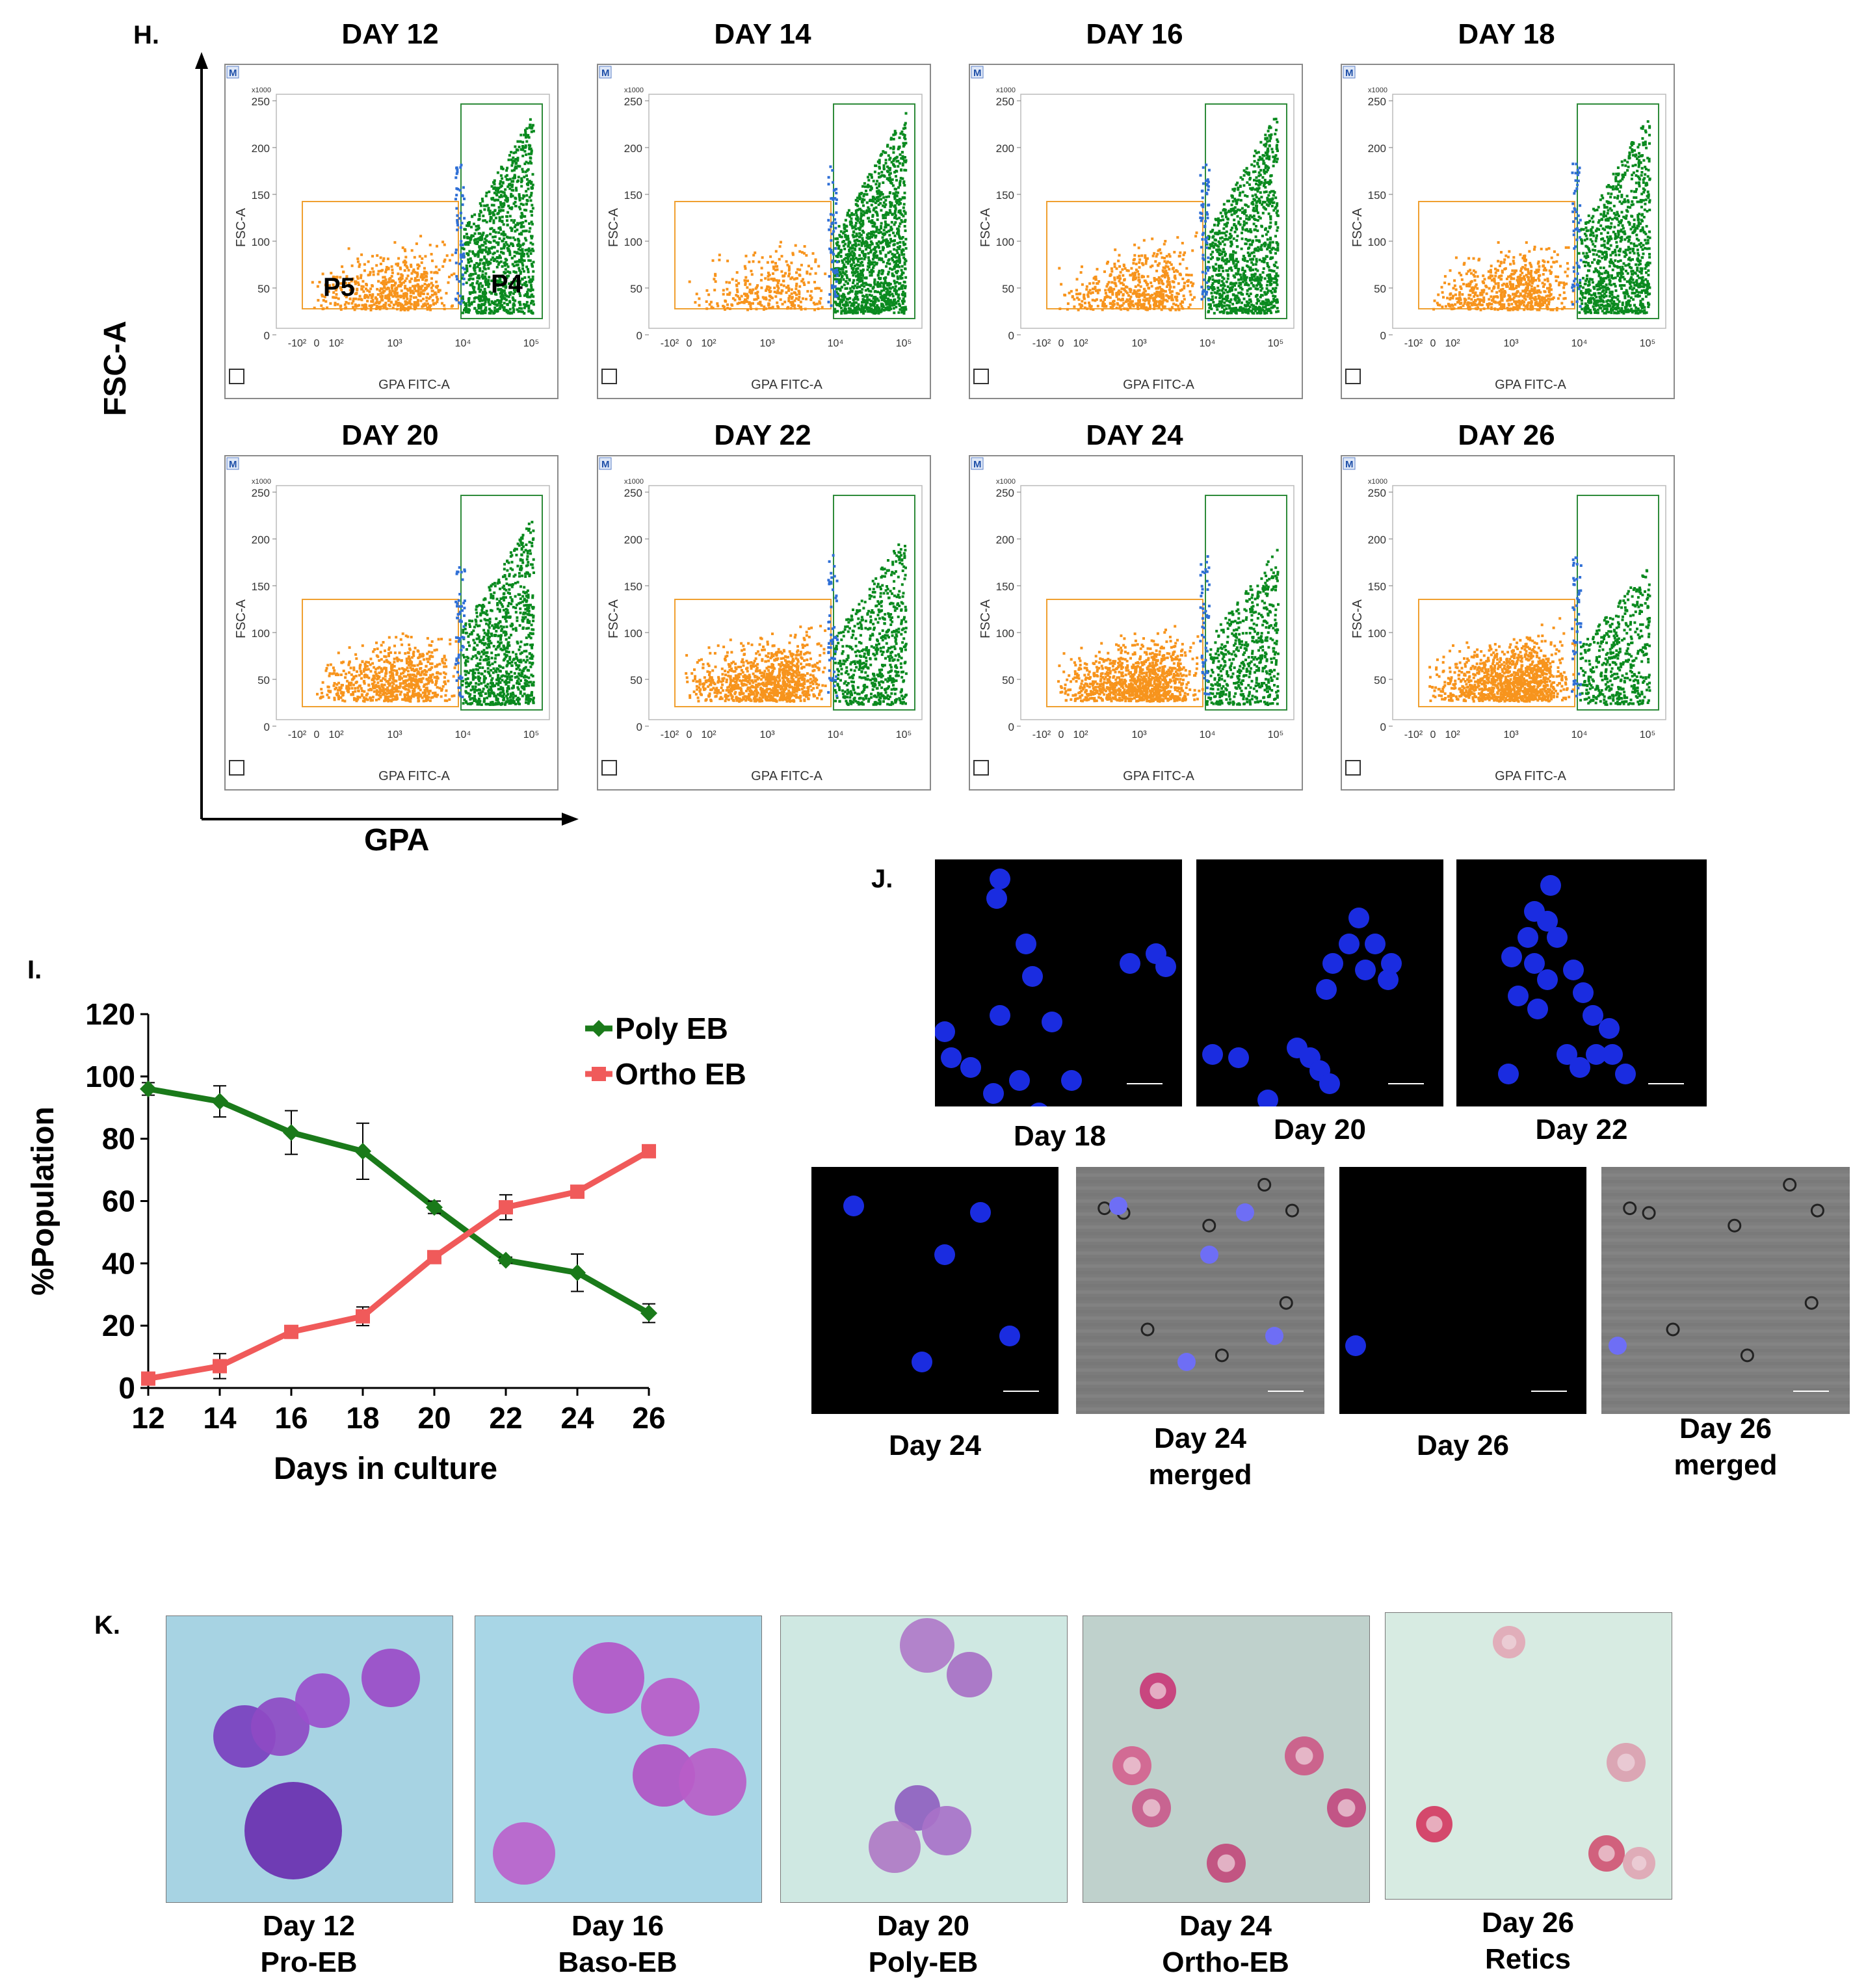 This screenshot has height=1988, width=1866. Describe the element at coordinates (1414, 734) in the screenshot. I see `x-tick-label: -10²` at that location.